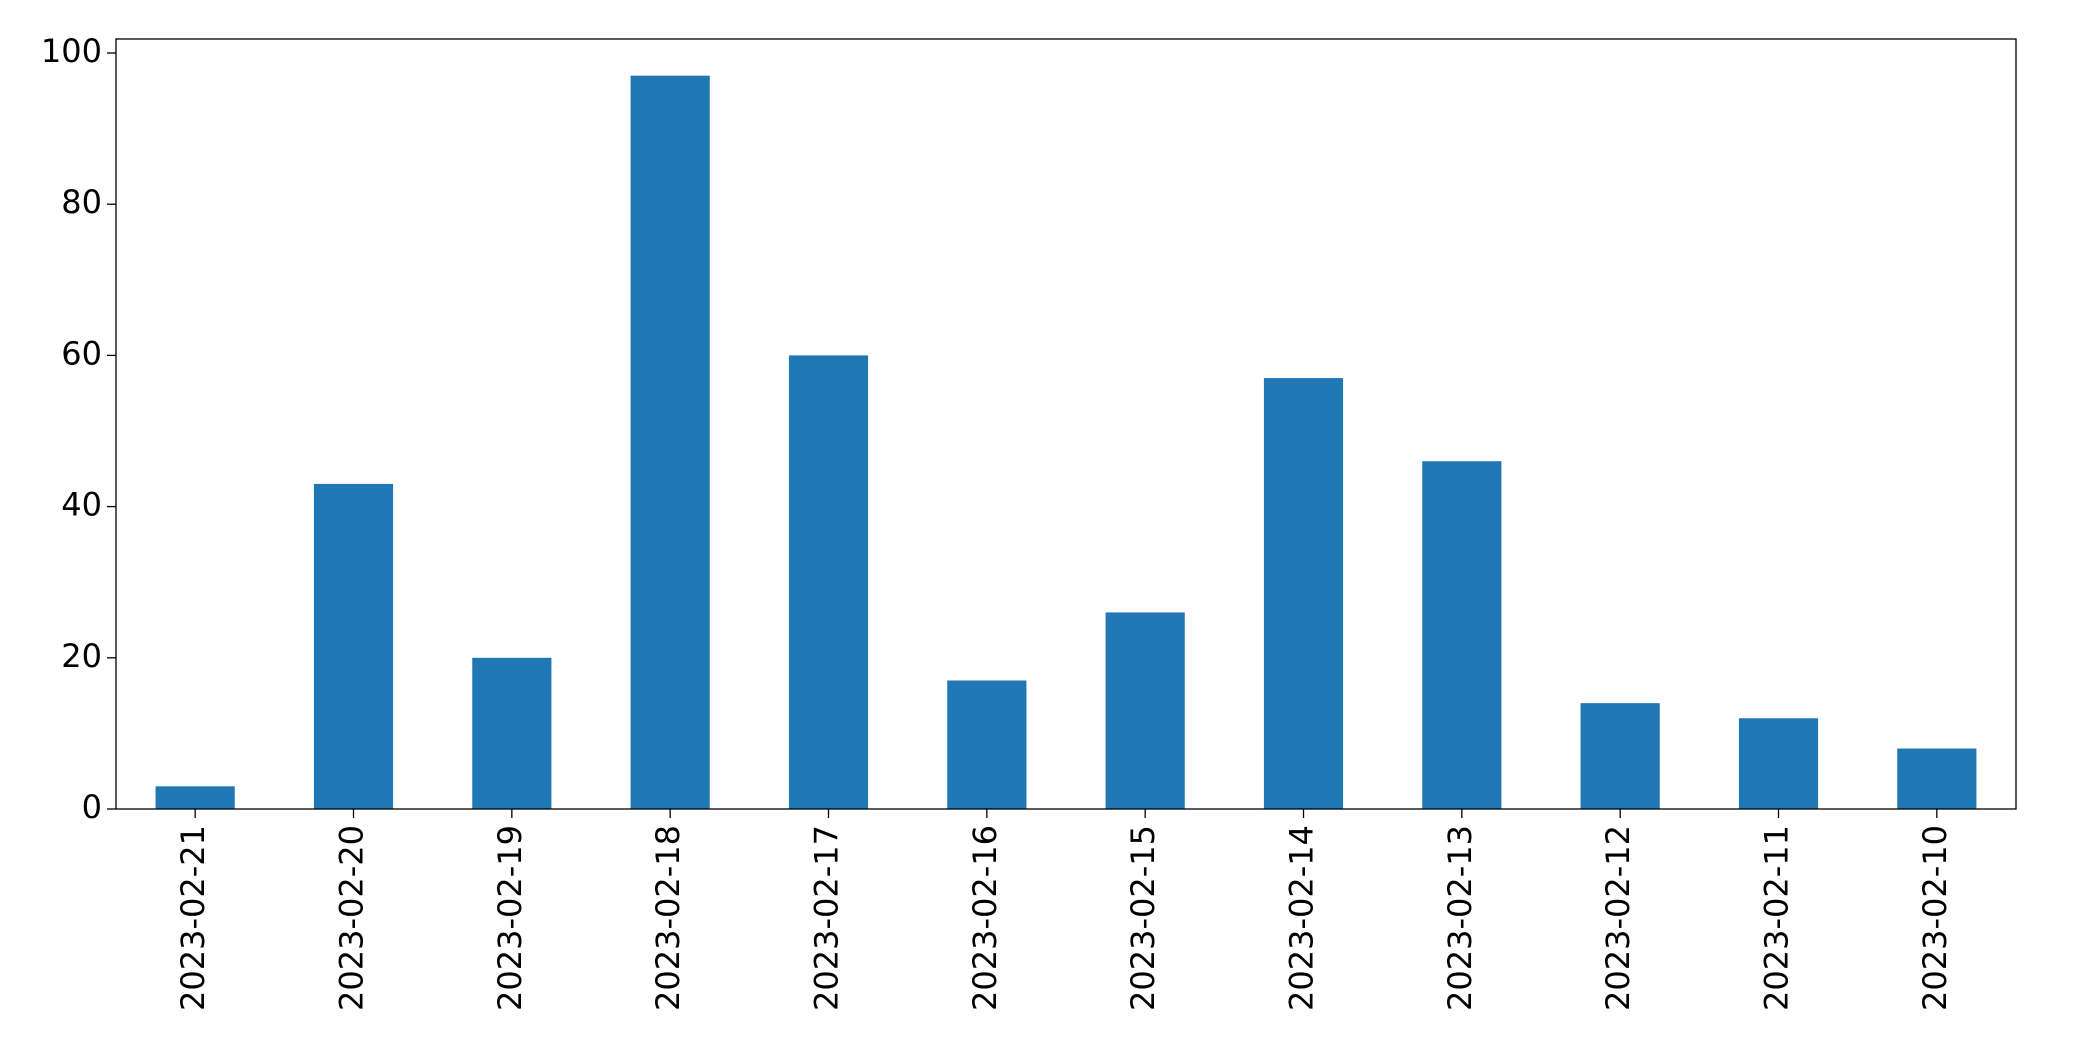 The image size is (2093, 1061). What do you see at coordinates (352, 918) in the screenshot?
I see `x-tick-label: 2023-02-20` at bounding box center [352, 918].